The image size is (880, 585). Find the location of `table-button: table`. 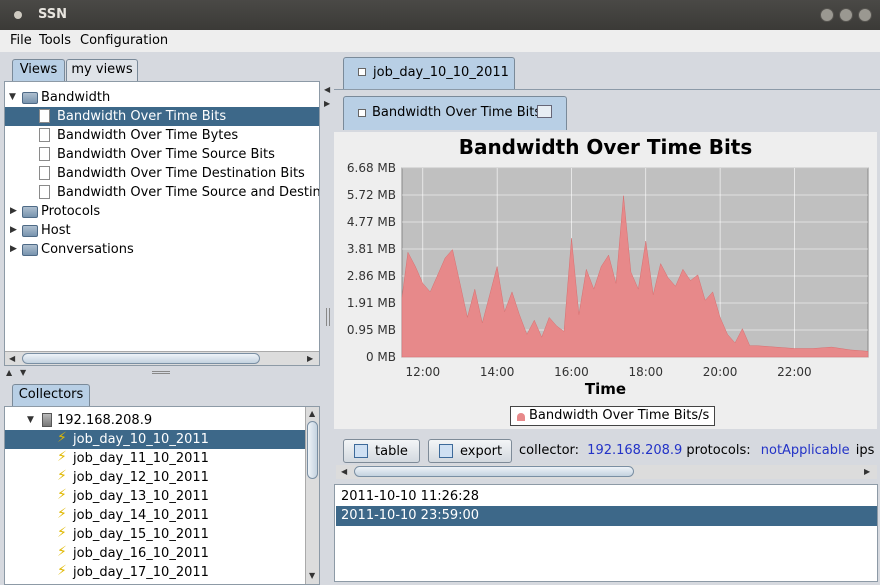

table-button: table is located at coordinates (381, 451).